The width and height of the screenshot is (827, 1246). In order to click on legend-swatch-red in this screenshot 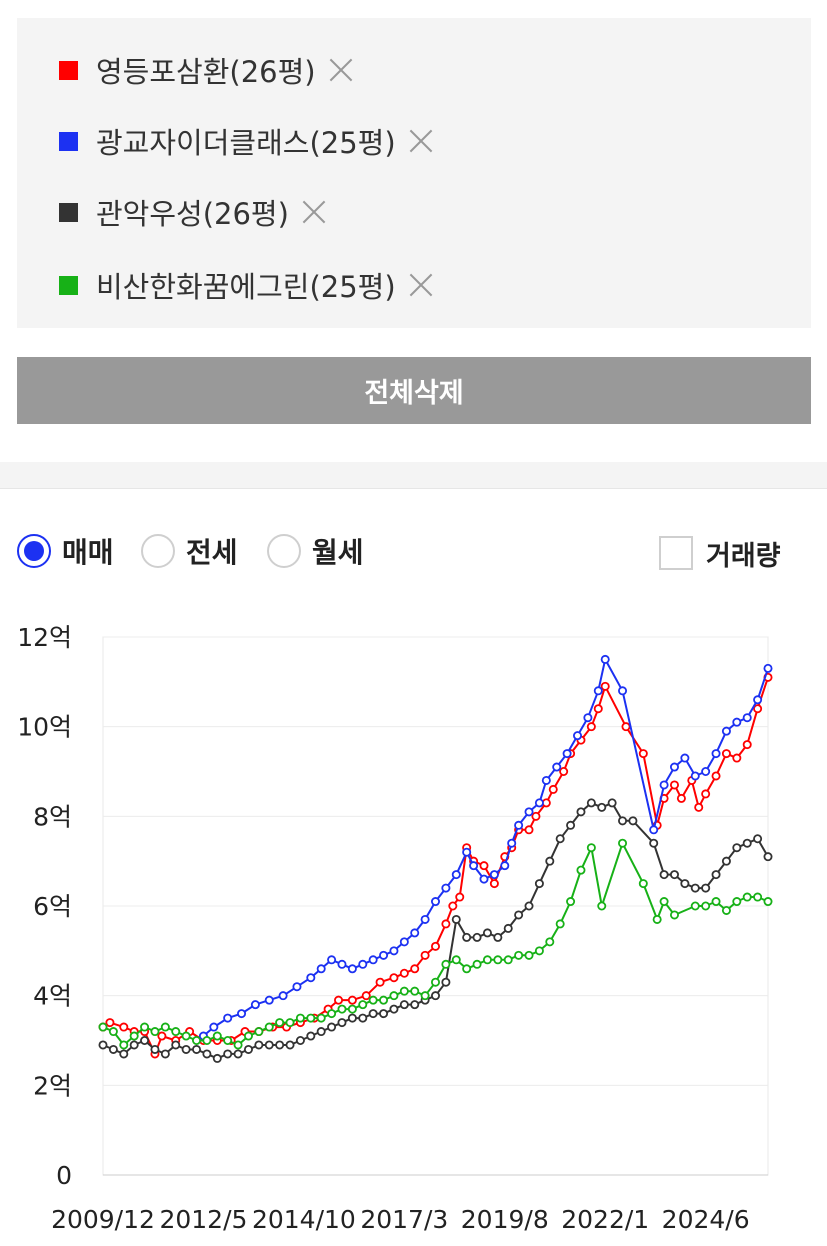, I will do `click(68, 70)`.